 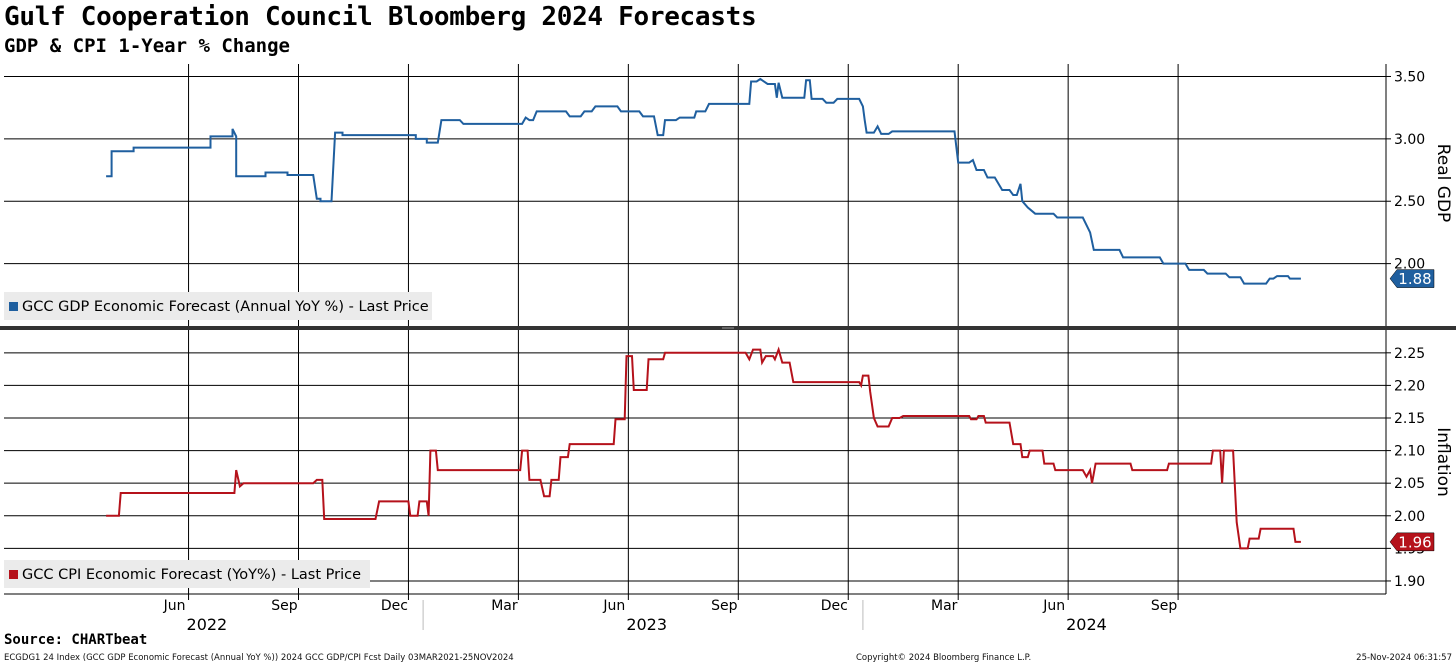 I want to click on year-label: 2024, so click(x=1086, y=622).